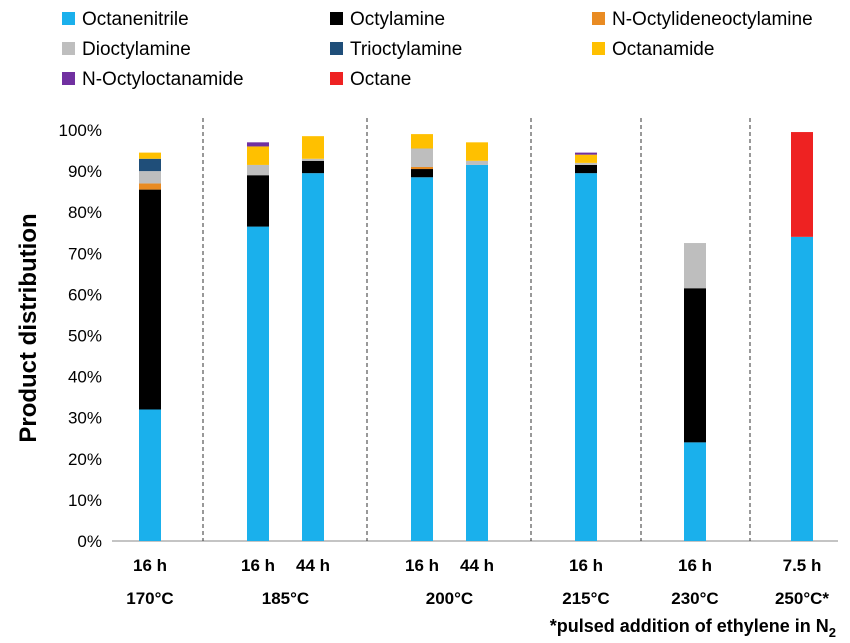 Image resolution: width=850 pixels, height=643 pixels. Describe the element at coordinates (85, 212) in the screenshot. I see `y-tick-label: 80%` at that location.